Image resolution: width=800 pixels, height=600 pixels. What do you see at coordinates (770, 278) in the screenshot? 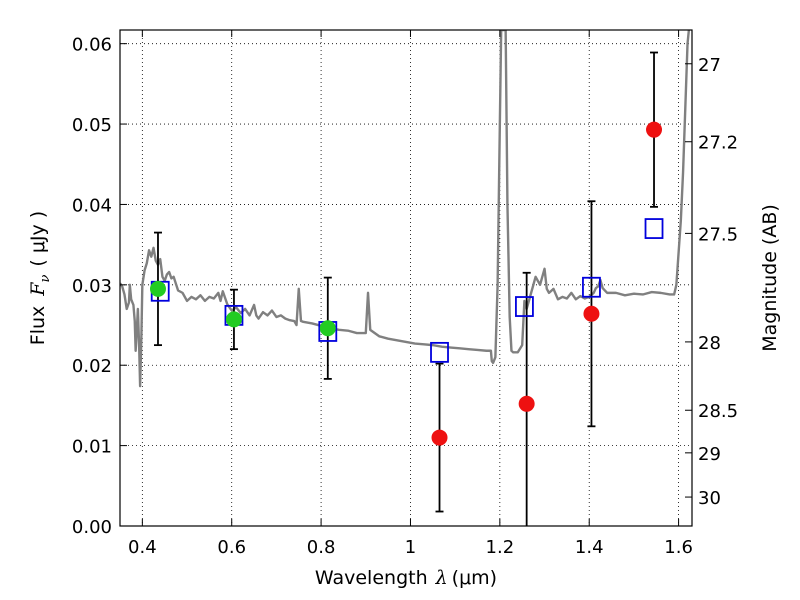
I see `y2-axis-title: Magnitude (AB)` at bounding box center [770, 278].